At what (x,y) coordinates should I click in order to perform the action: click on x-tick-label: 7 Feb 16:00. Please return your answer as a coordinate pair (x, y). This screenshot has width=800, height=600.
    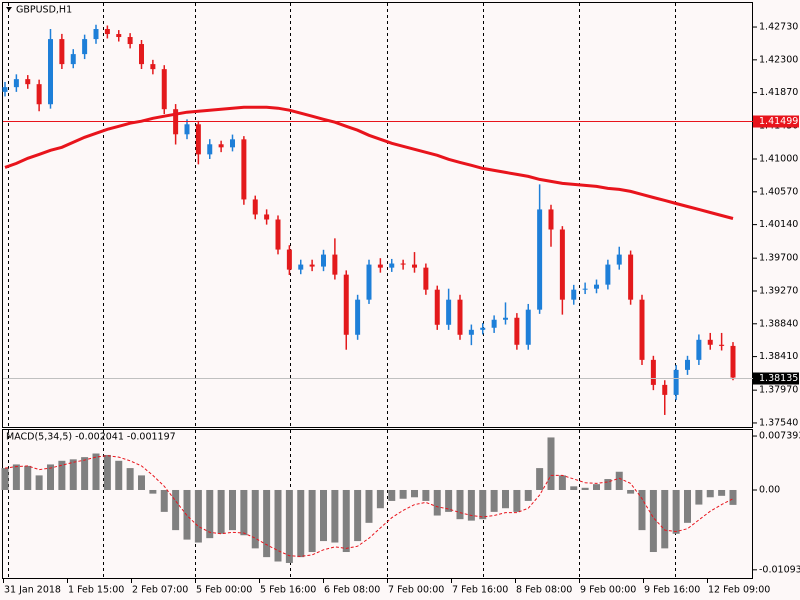
    Looking at the image, I should click on (480, 590).